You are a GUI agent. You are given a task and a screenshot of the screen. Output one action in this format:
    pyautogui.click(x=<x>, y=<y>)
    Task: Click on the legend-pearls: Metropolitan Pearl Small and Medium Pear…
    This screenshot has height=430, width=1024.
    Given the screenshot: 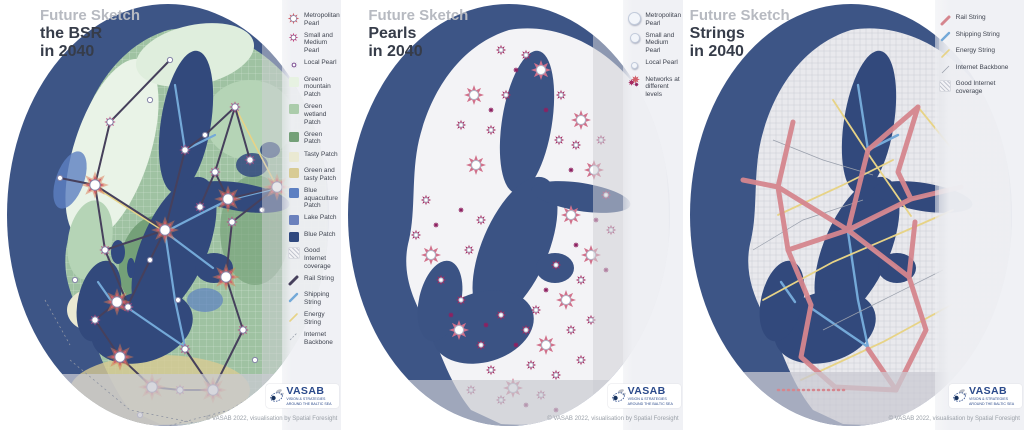 What is the action you would take?
    pyautogui.click(x=654, y=55)
    